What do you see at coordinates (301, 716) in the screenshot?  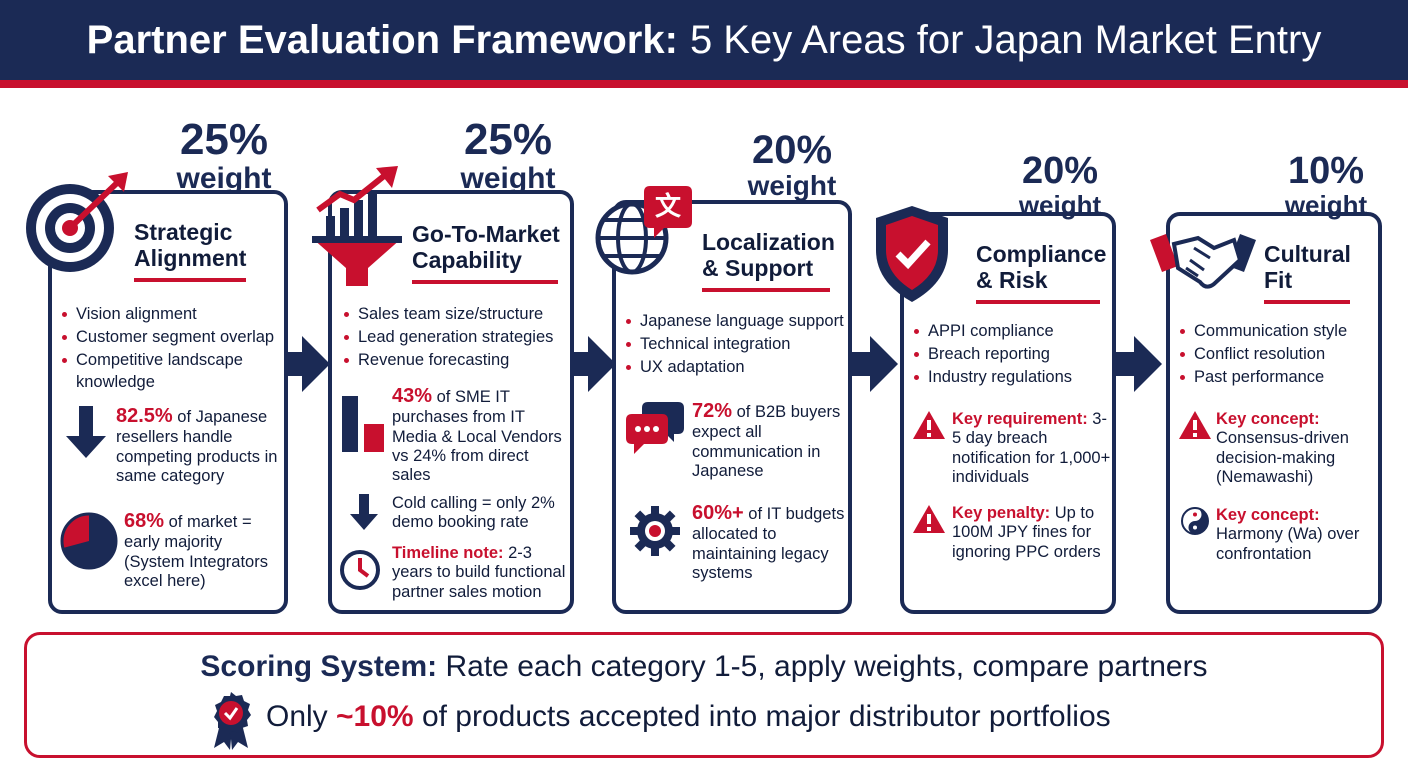 I see `accept-prefix: Only` at bounding box center [301, 716].